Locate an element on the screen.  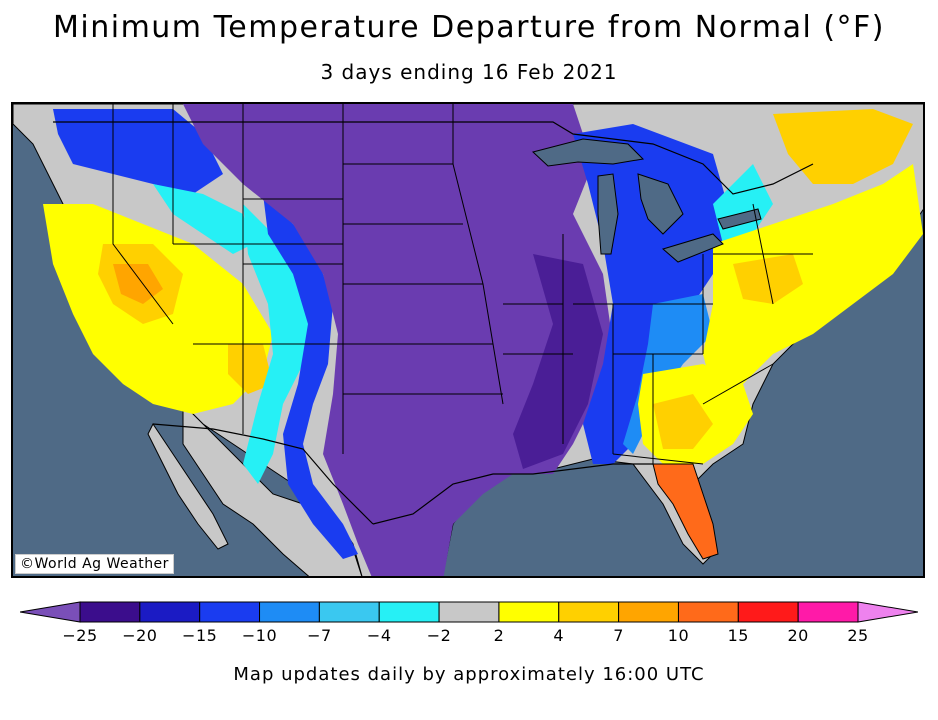
northeast-gold is located at coordinates (843, 146).